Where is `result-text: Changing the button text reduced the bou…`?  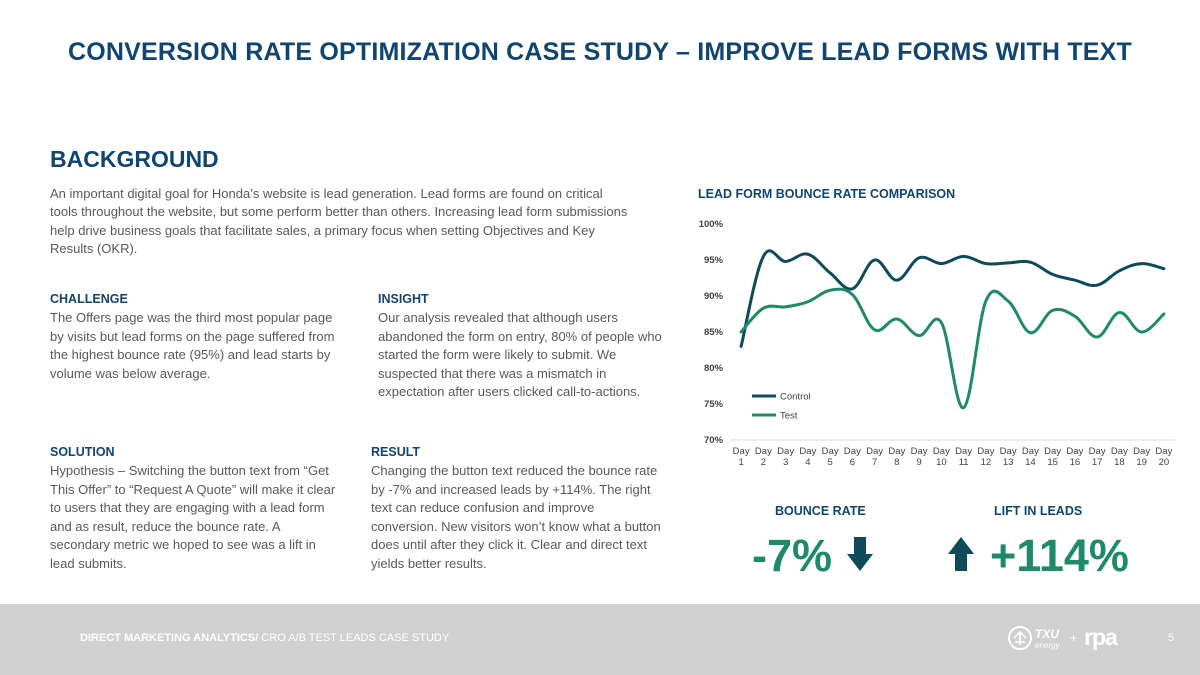
result-text: Changing the button text reduced the bou… is located at coordinates (516, 517).